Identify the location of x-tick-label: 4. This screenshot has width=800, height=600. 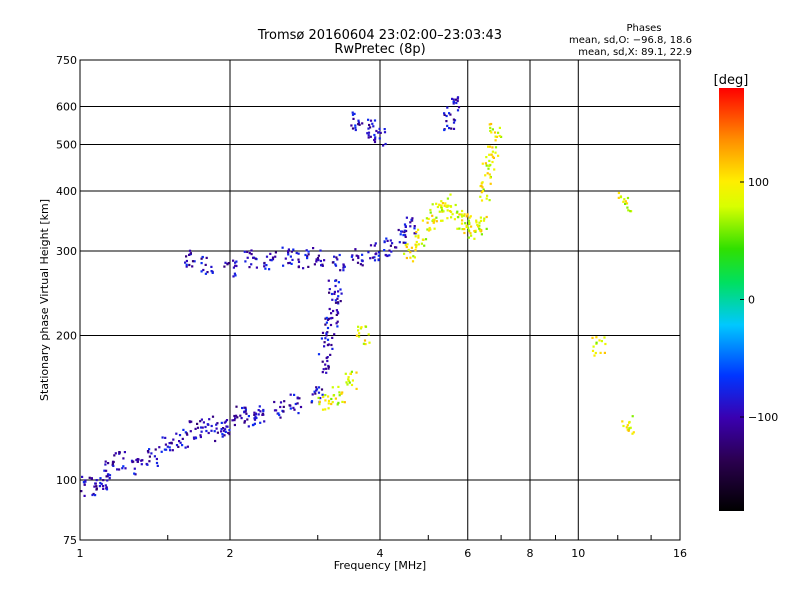
(380, 553).